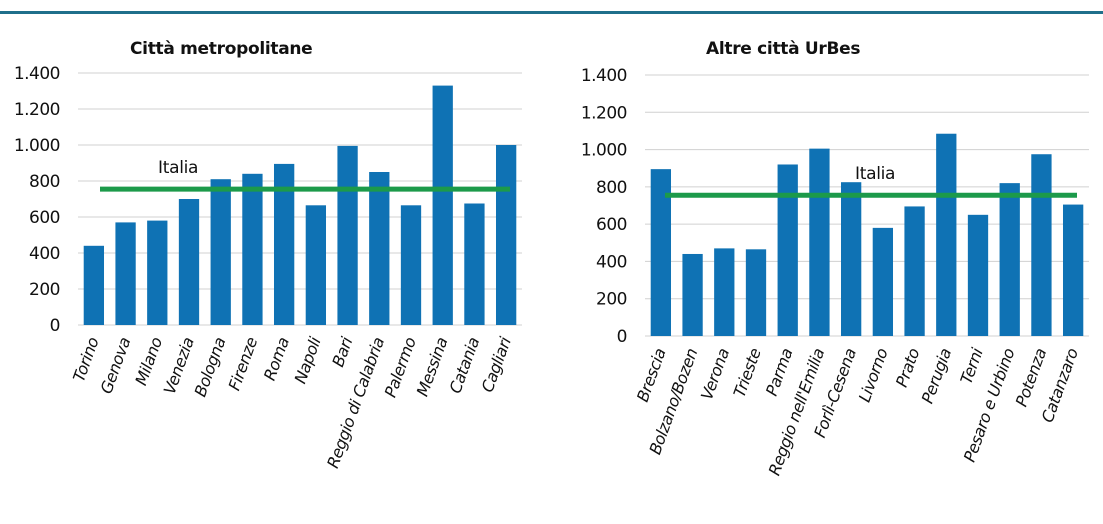 This screenshot has height=524, width=1103. Describe the element at coordinates (551, 12) in the screenshot. I see `top-rule` at that location.